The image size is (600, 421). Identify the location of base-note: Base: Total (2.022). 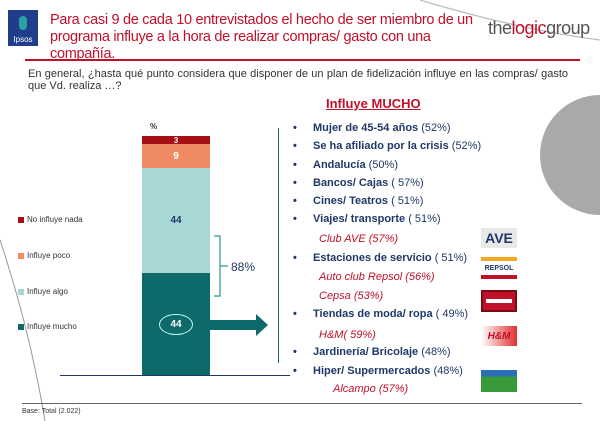
(51, 411).